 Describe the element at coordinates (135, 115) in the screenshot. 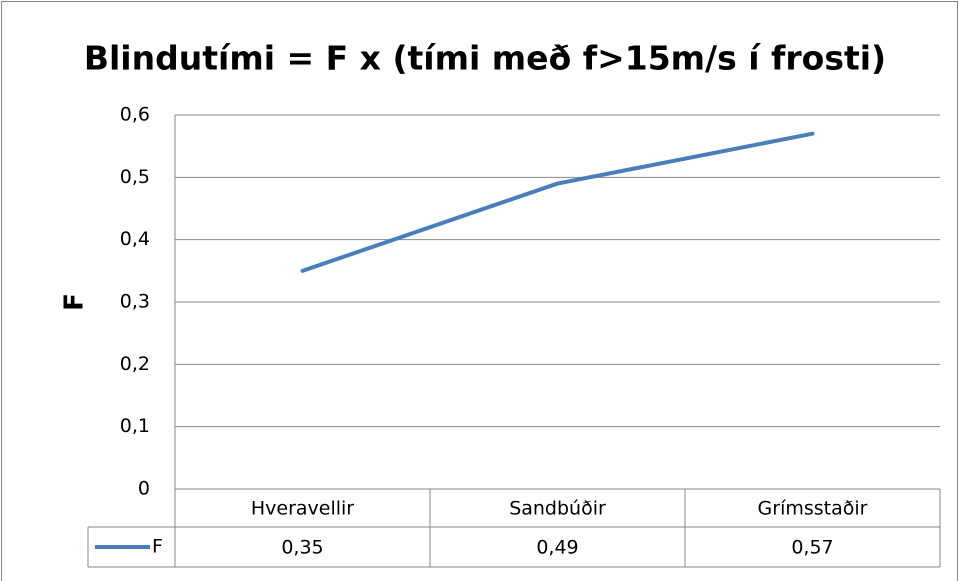

I see `y-tick-label: 0,6` at that location.